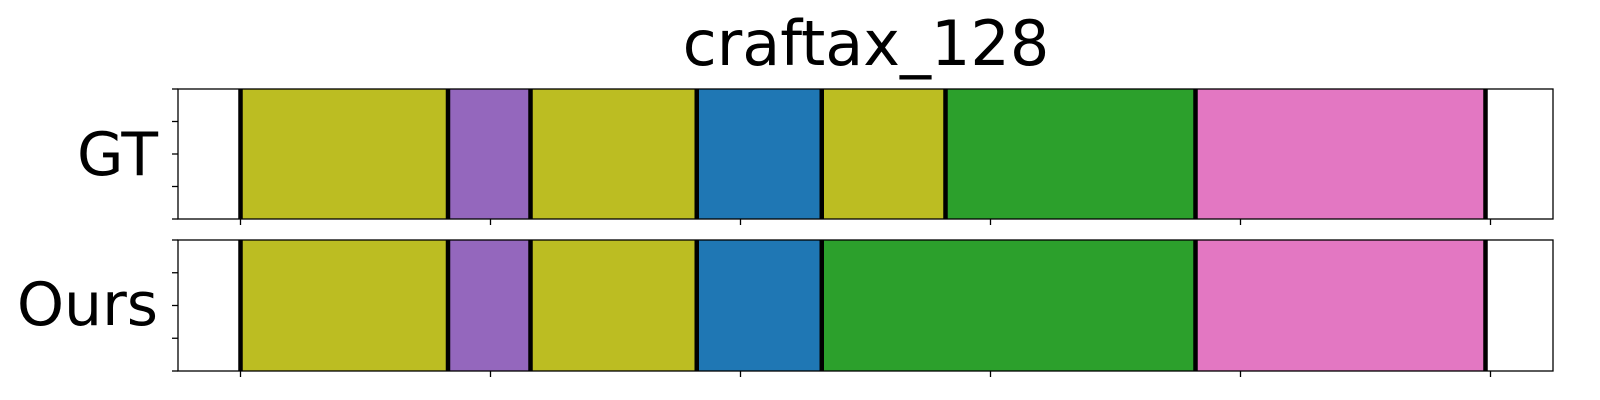 This screenshot has height=400, width=1600. Describe the element at coordinates (866, 43) in the screenshot. I see `chart-title: craftax_128` at that location.